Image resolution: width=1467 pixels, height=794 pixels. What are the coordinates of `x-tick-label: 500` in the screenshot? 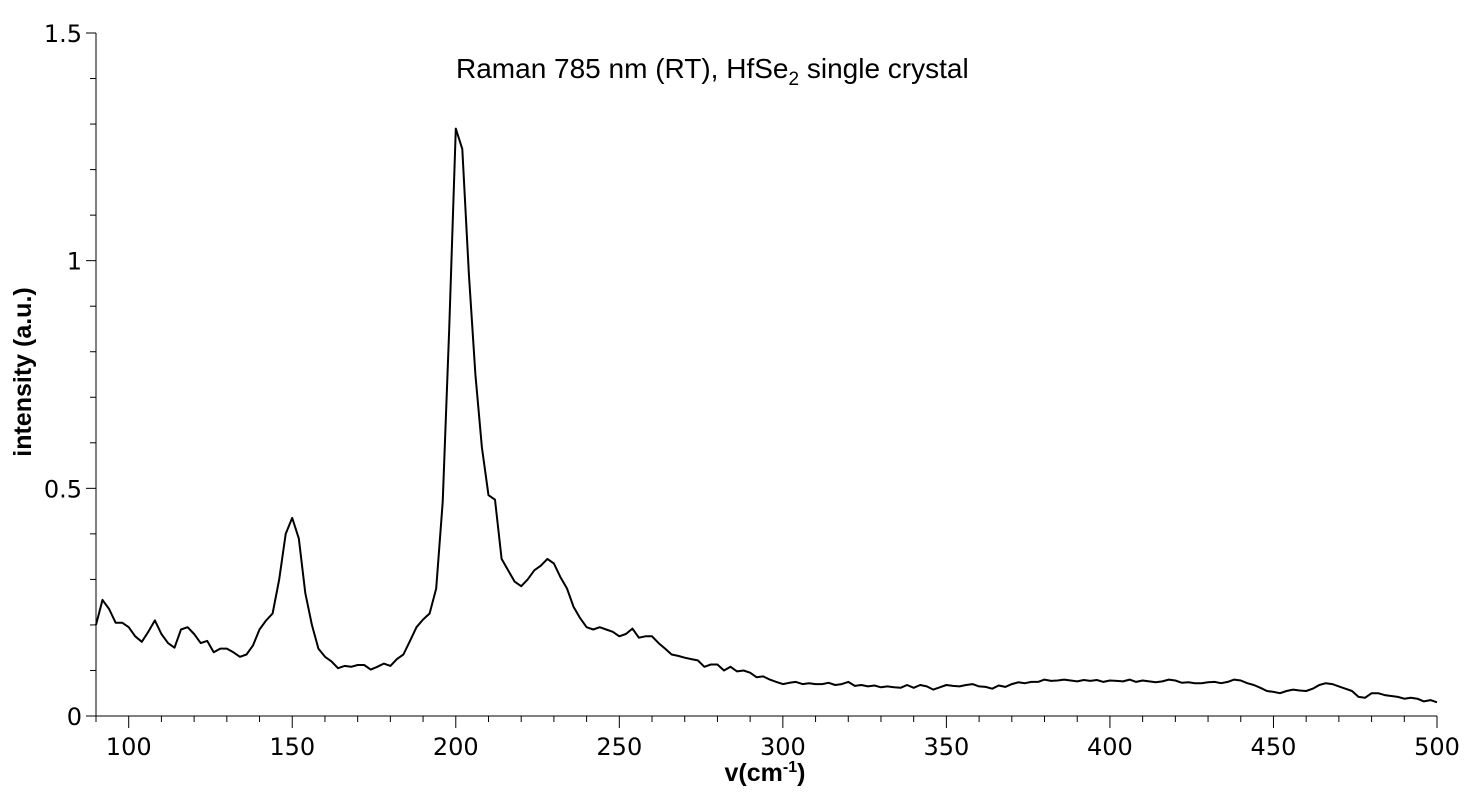 It's located at (1437, 747).